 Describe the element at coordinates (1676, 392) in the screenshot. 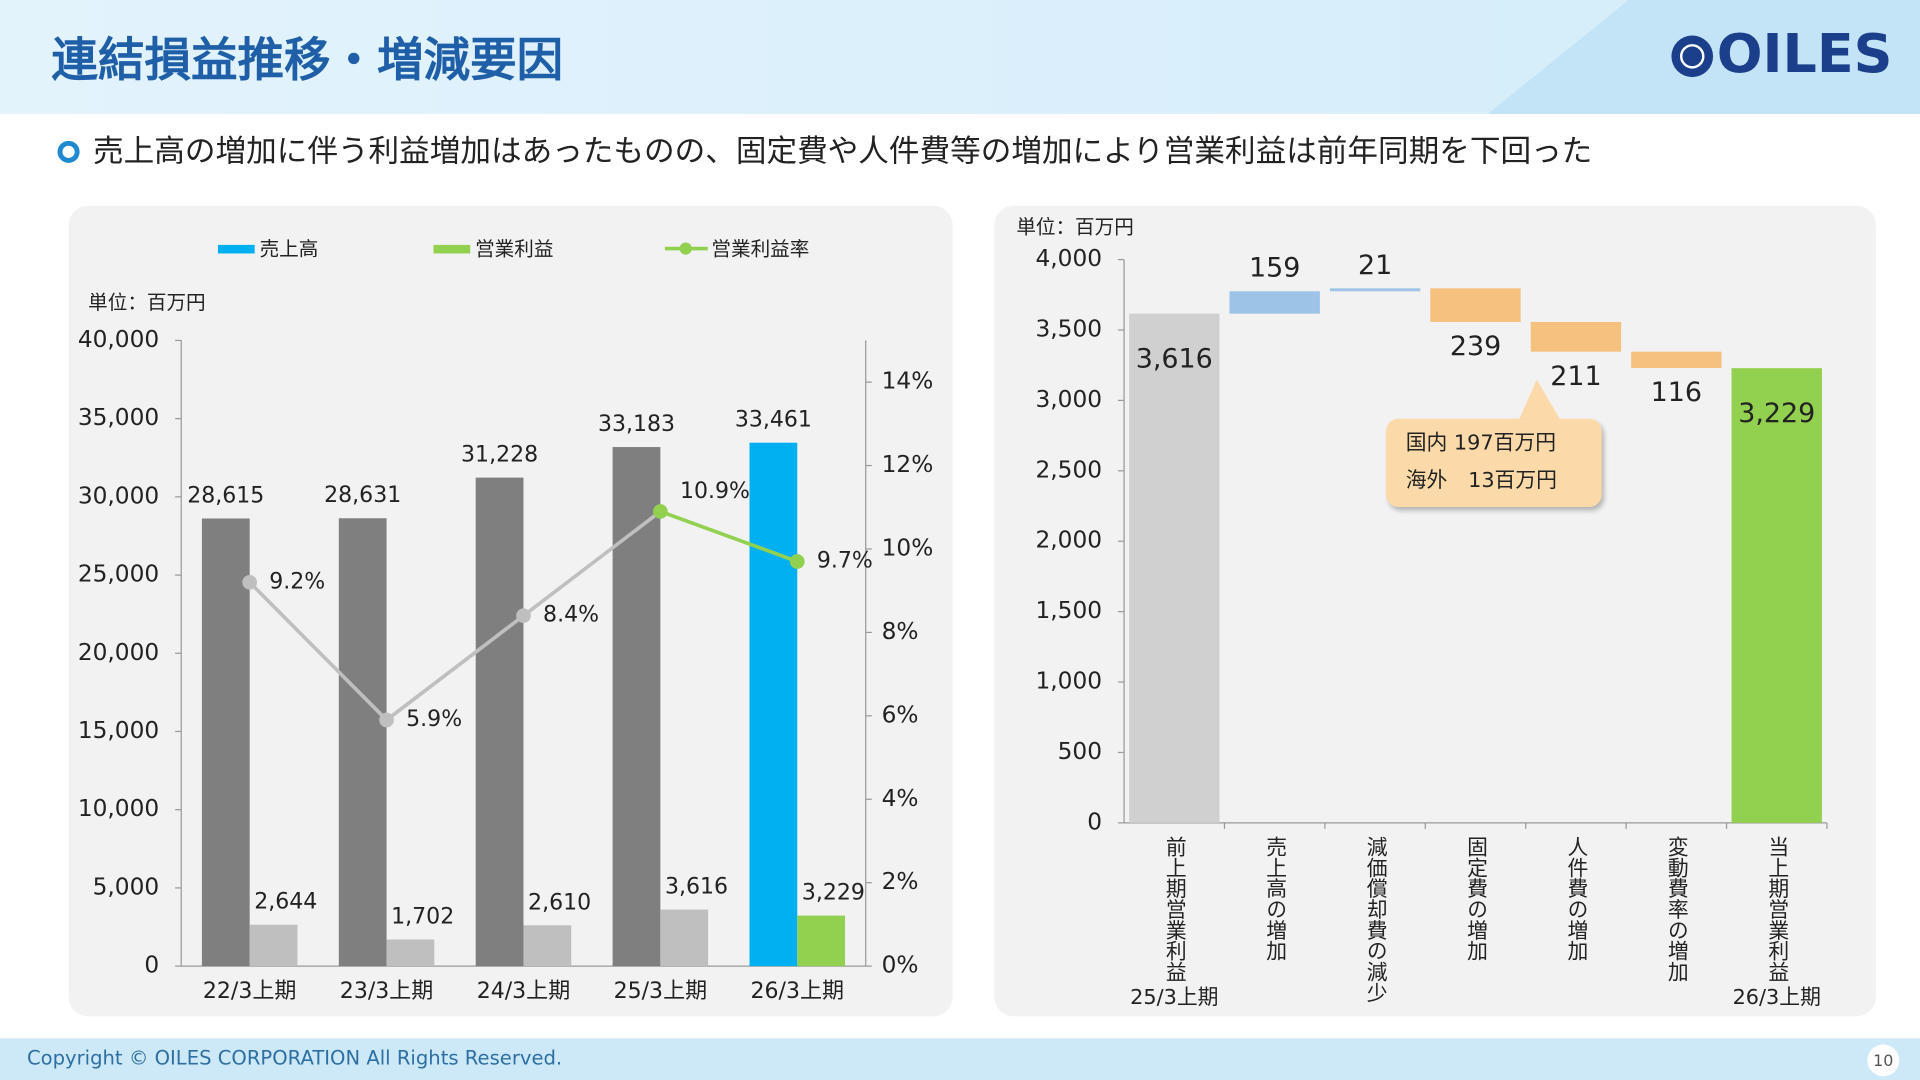

I see `data-label: 116` at that location.